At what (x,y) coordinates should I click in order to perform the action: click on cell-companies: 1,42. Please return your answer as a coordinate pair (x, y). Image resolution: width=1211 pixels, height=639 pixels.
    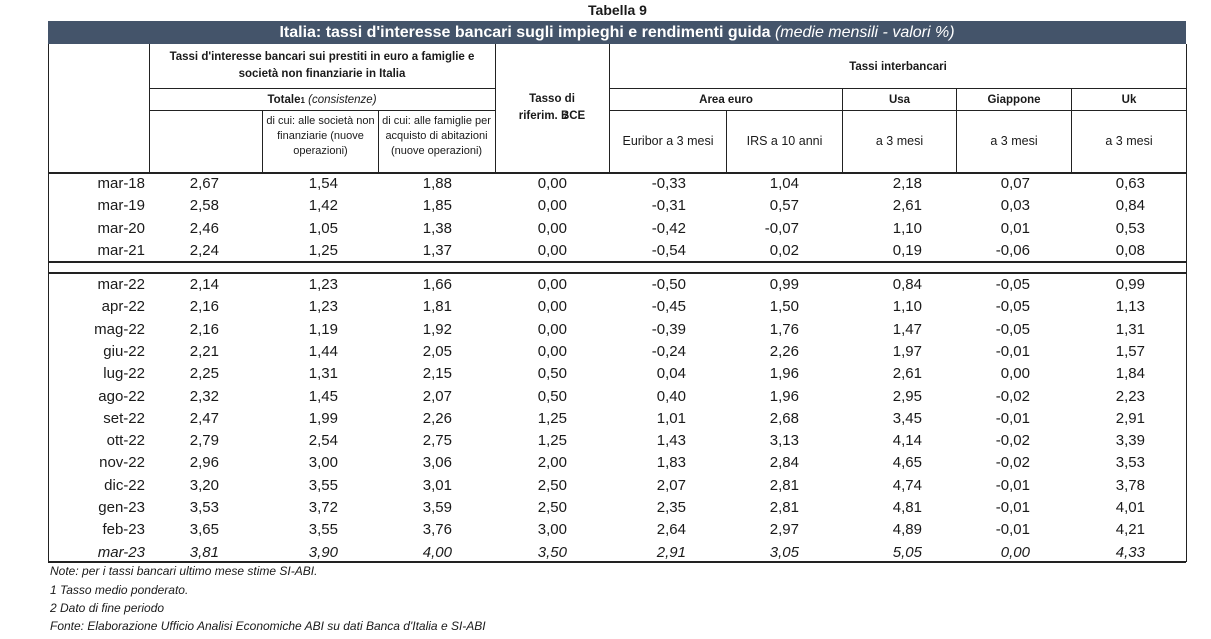
    Looking at the image, I should click on (323, 206).